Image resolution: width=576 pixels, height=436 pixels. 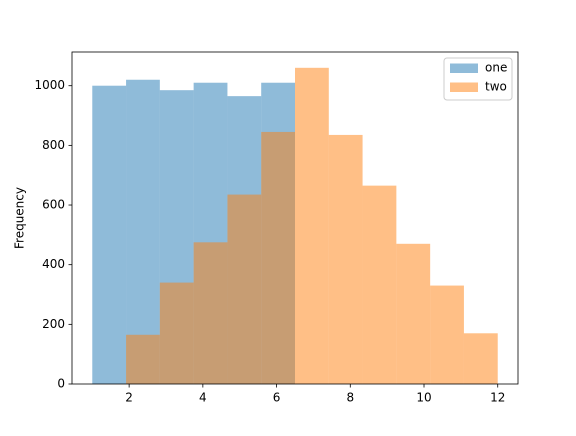 I want to click on y-tick-label: 0, so click(x=61, y=384).